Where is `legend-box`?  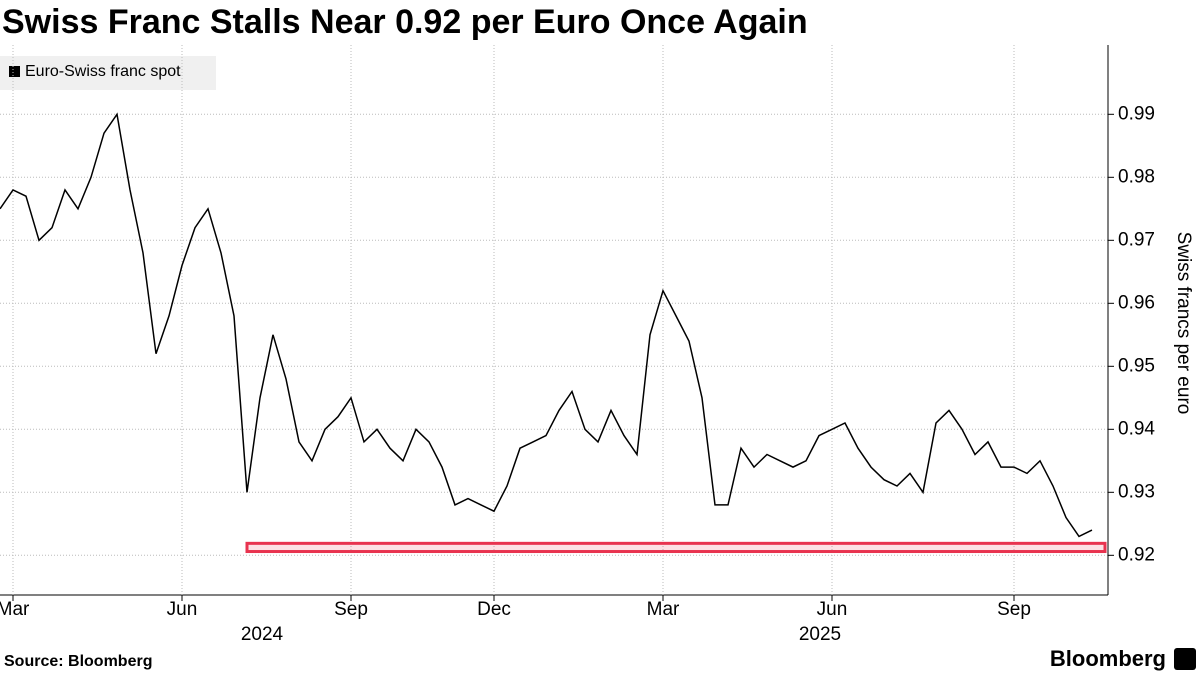 legend-box is located at coordinates (108, 73).